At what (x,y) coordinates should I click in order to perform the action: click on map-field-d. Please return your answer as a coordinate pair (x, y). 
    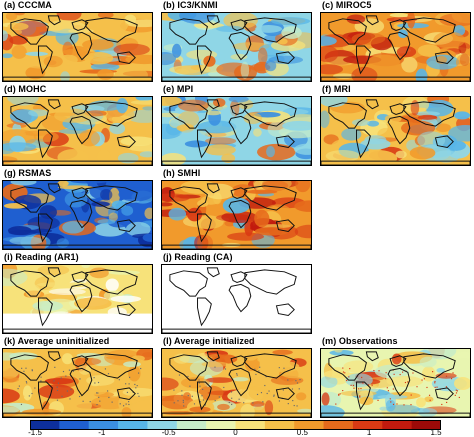
    Looking at the image, I should click on (77, 131).